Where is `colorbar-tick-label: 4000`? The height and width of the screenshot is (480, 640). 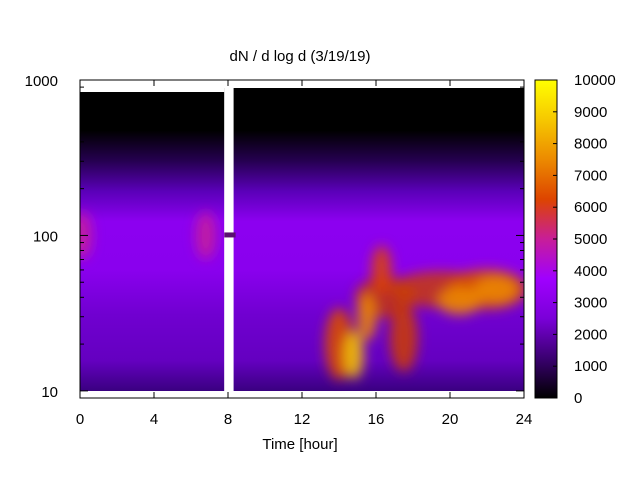 colorbar-tick-label: 4000 is located at coordinates (590, 271).